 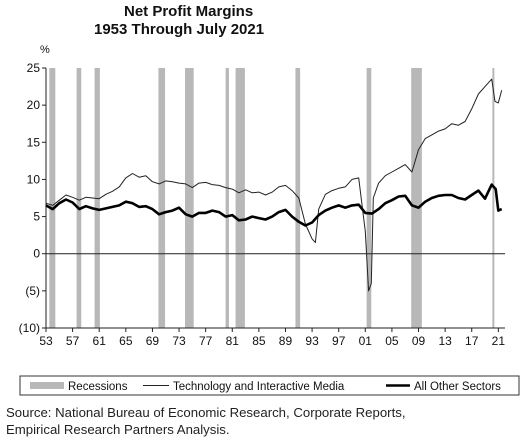 I want to click on x-tick-label-16: 17, so click(x=472, y=341).